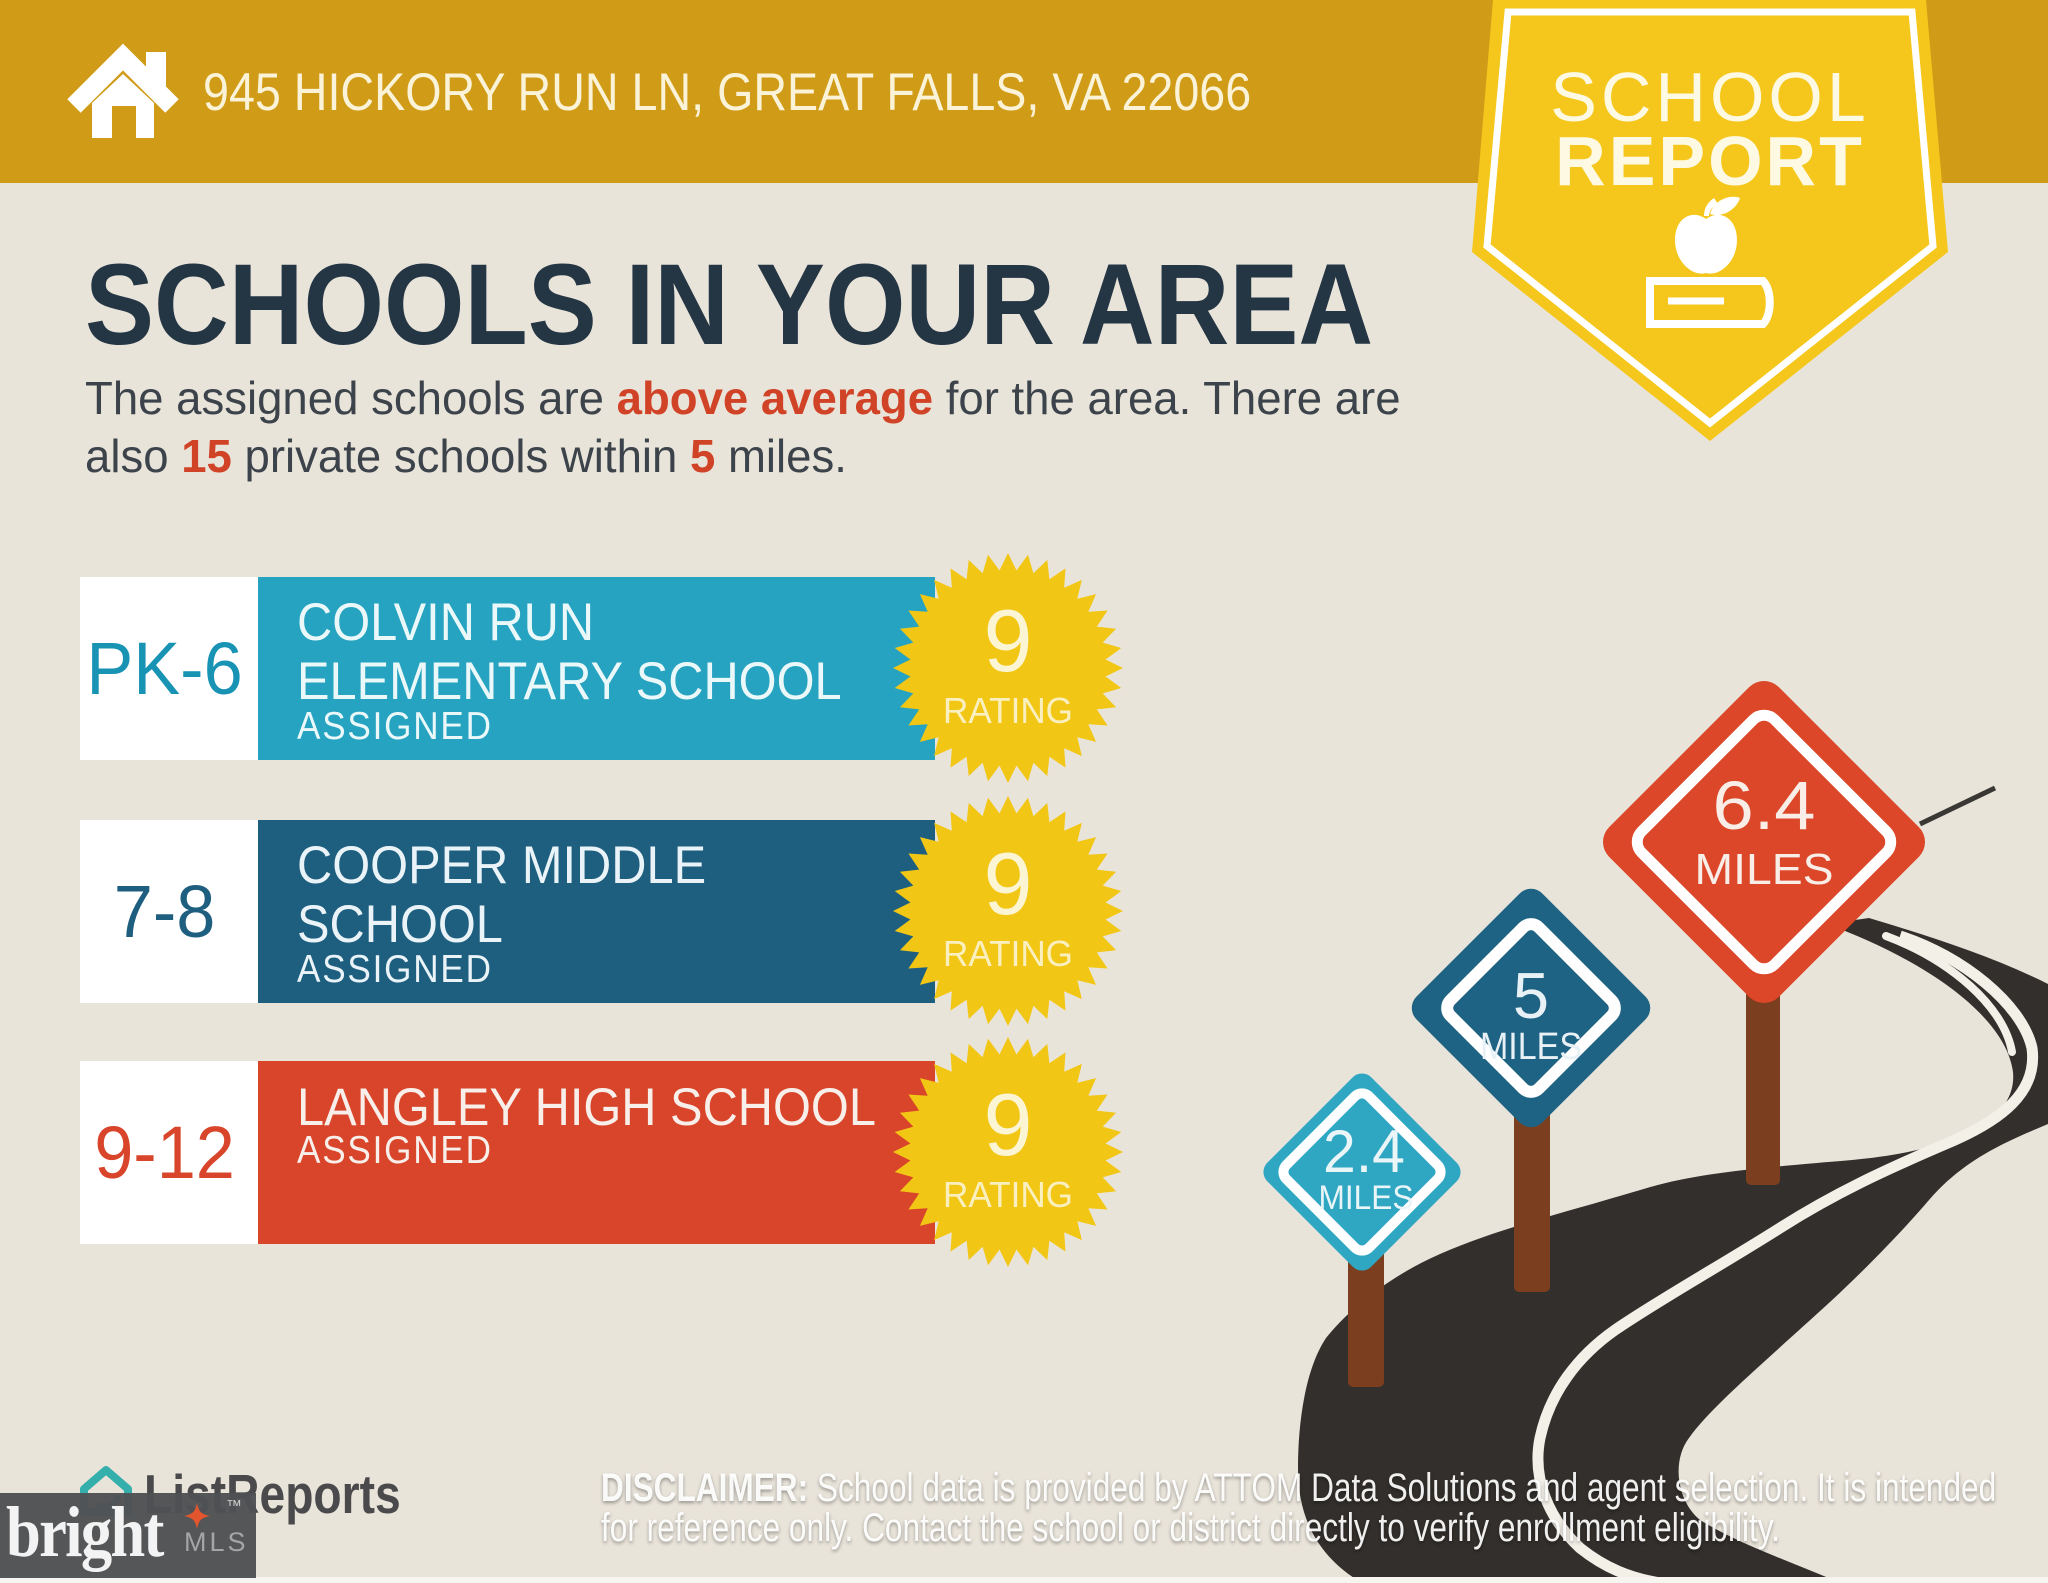 The width and height of the screenshot is (2048, 1583). What do you see at coordinates (1764, 805) in the screenshot?
I see `svg-text: 6.4` at bounding box center [1764, 805].